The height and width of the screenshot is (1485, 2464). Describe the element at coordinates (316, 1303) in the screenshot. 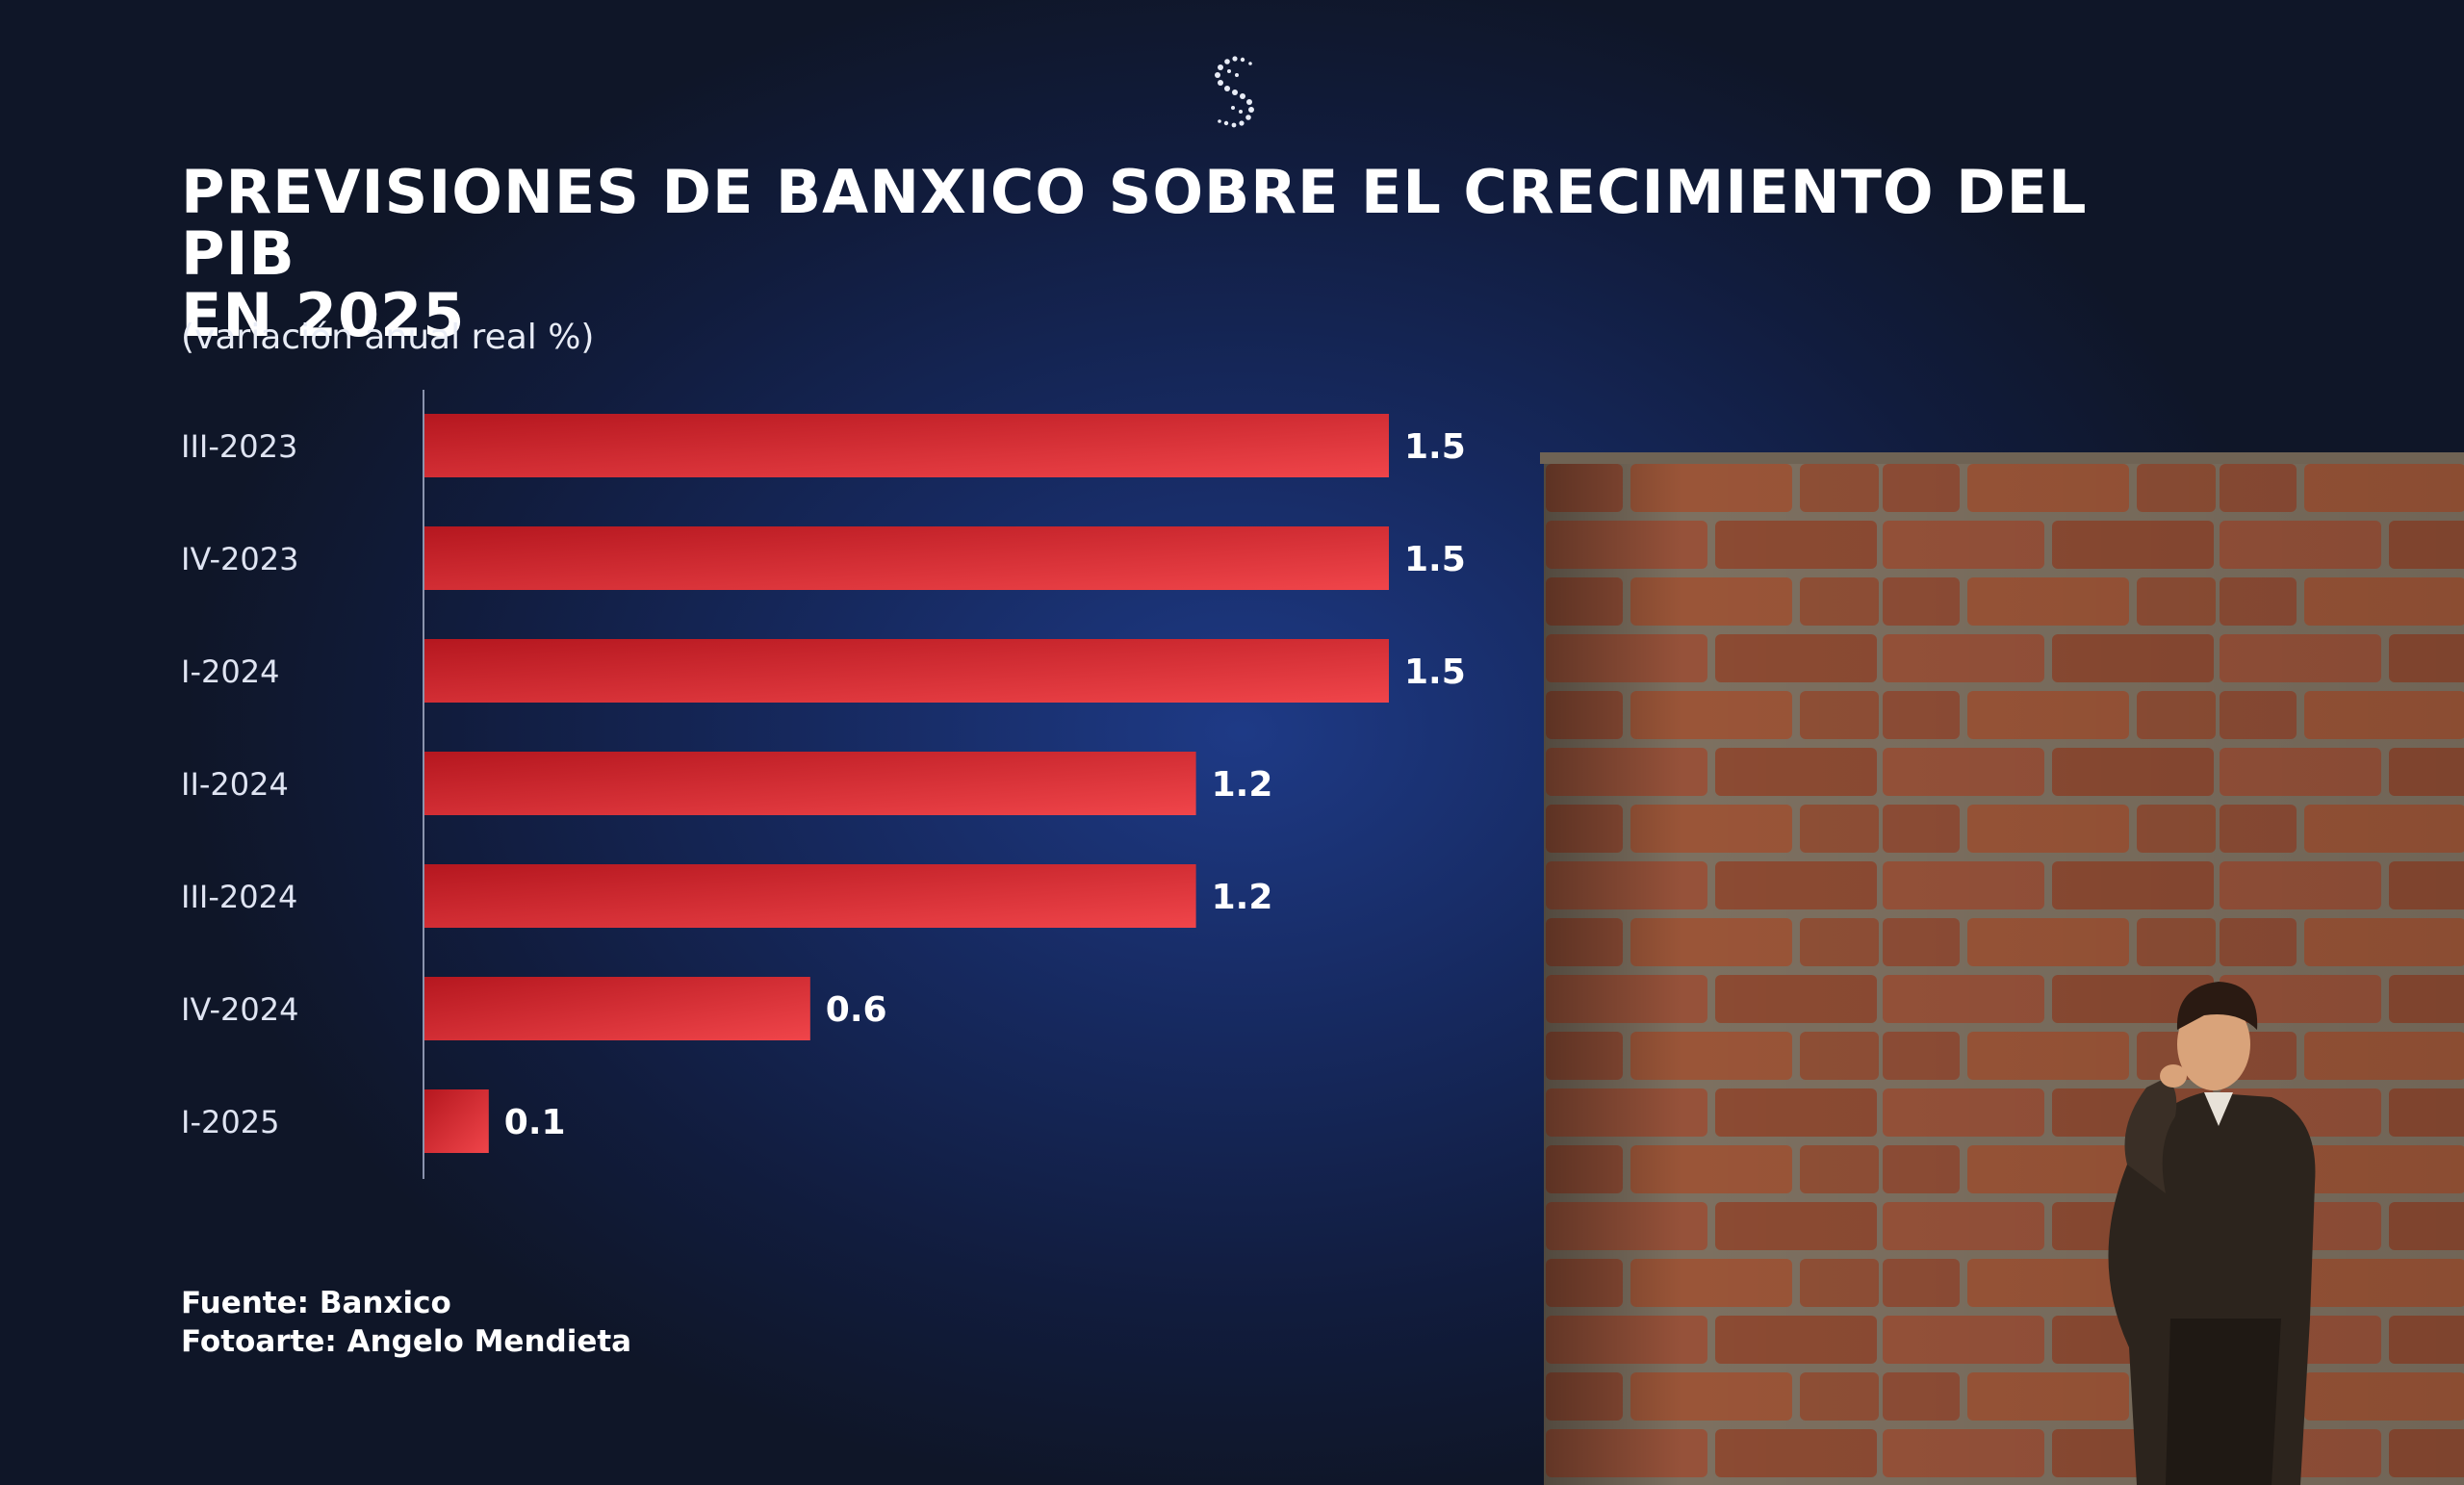

I see `source-note: Fuente: Banxico` at that location.